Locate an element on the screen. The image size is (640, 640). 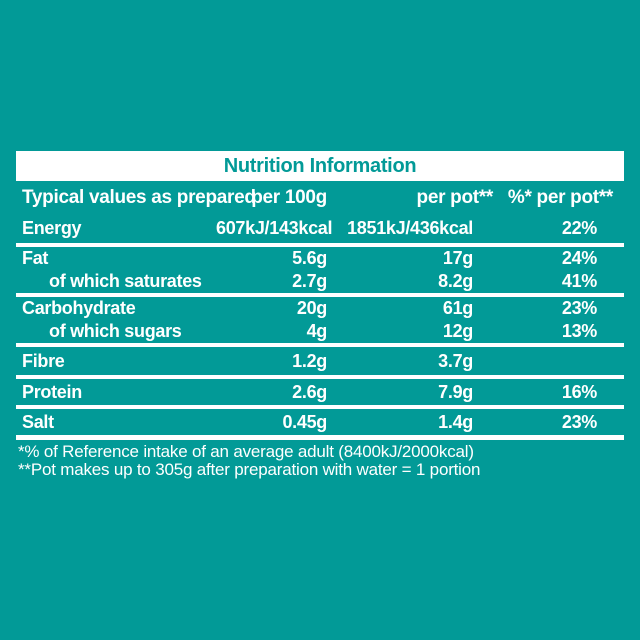
row-label: Fat is located at coordinates (35, 258).